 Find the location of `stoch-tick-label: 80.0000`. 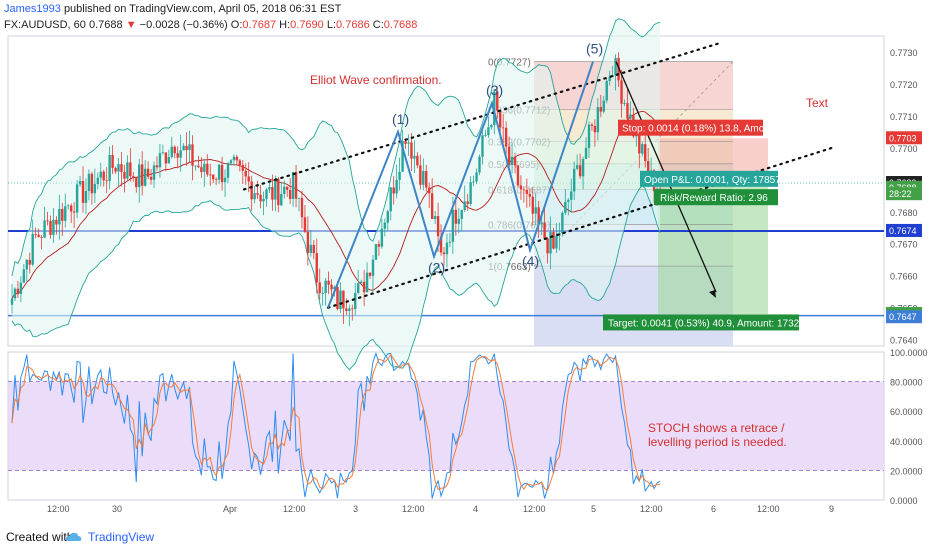

stoch-tick-label: 80.0000 is located at coordinates (906, 383).